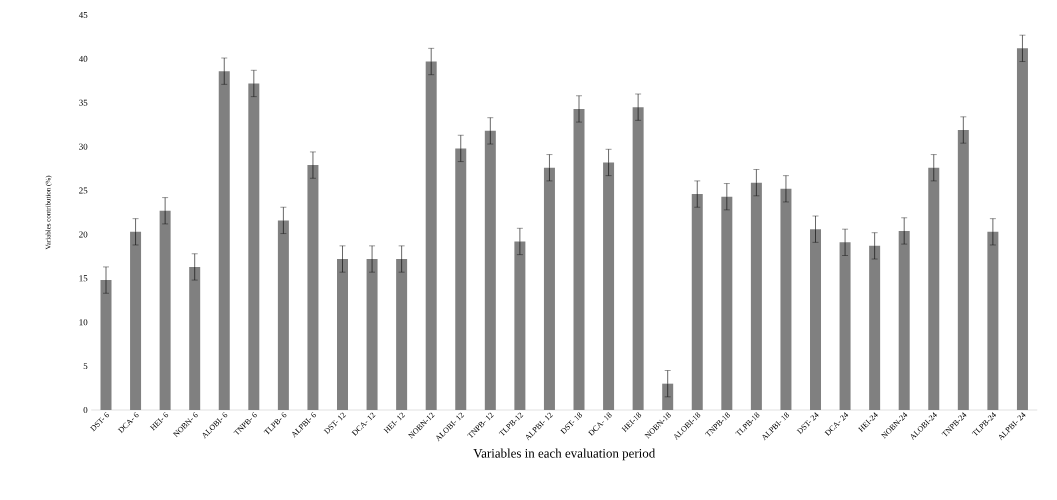  What do you see at coordinates (83, 322) in the screenshot?
I see `y-tick-label: 10` at bounding box center [83, 322].